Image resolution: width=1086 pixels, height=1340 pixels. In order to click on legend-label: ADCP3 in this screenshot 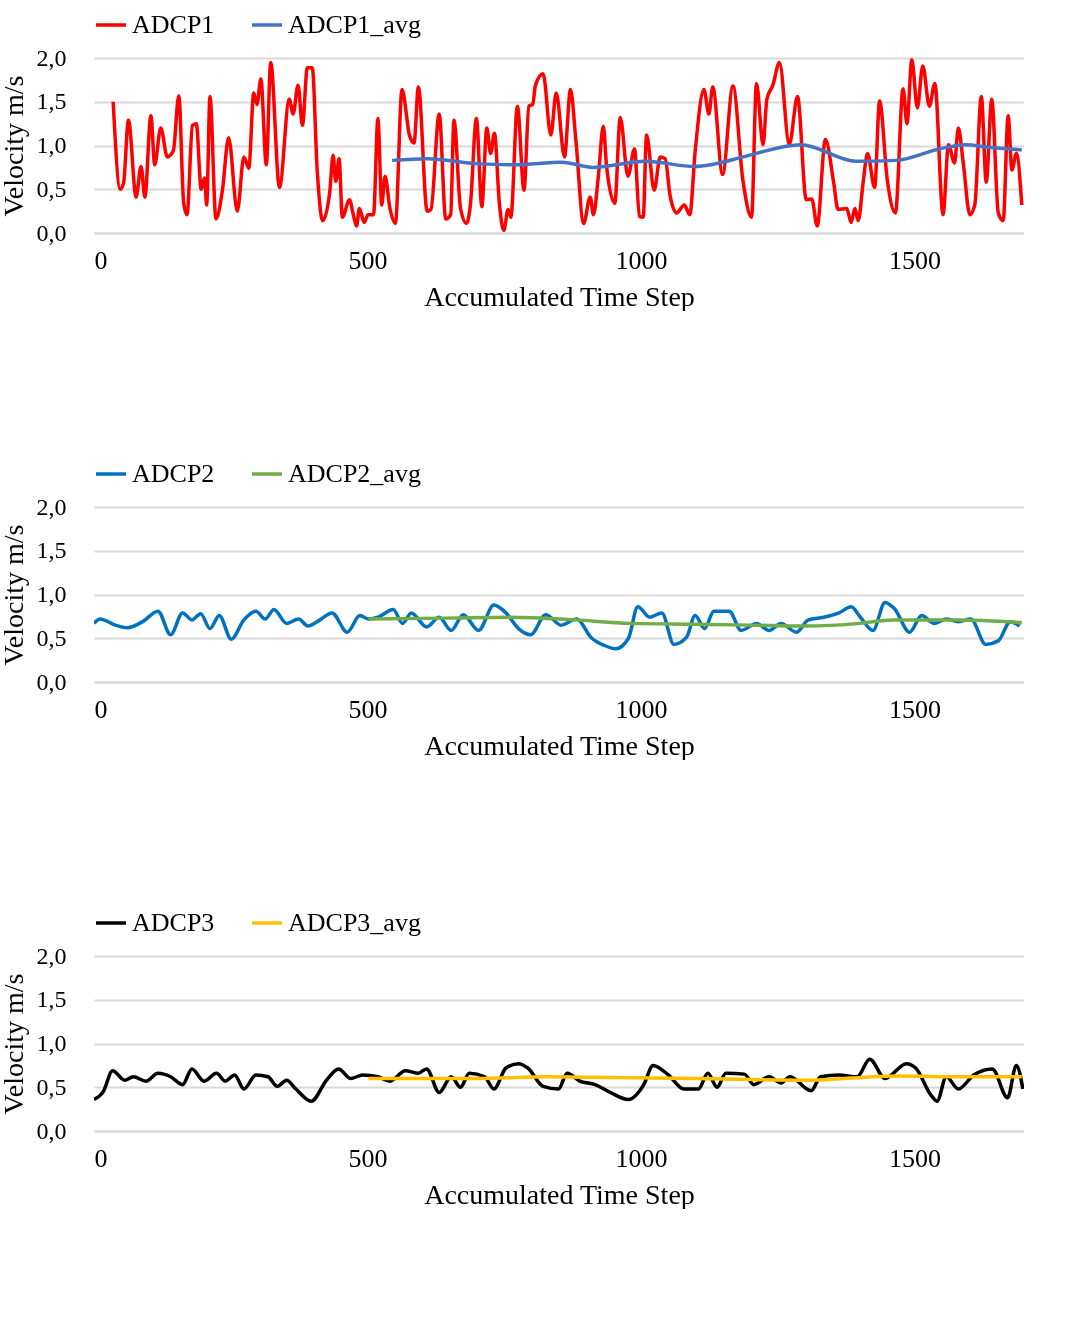, I will do `click(173, 922)`.